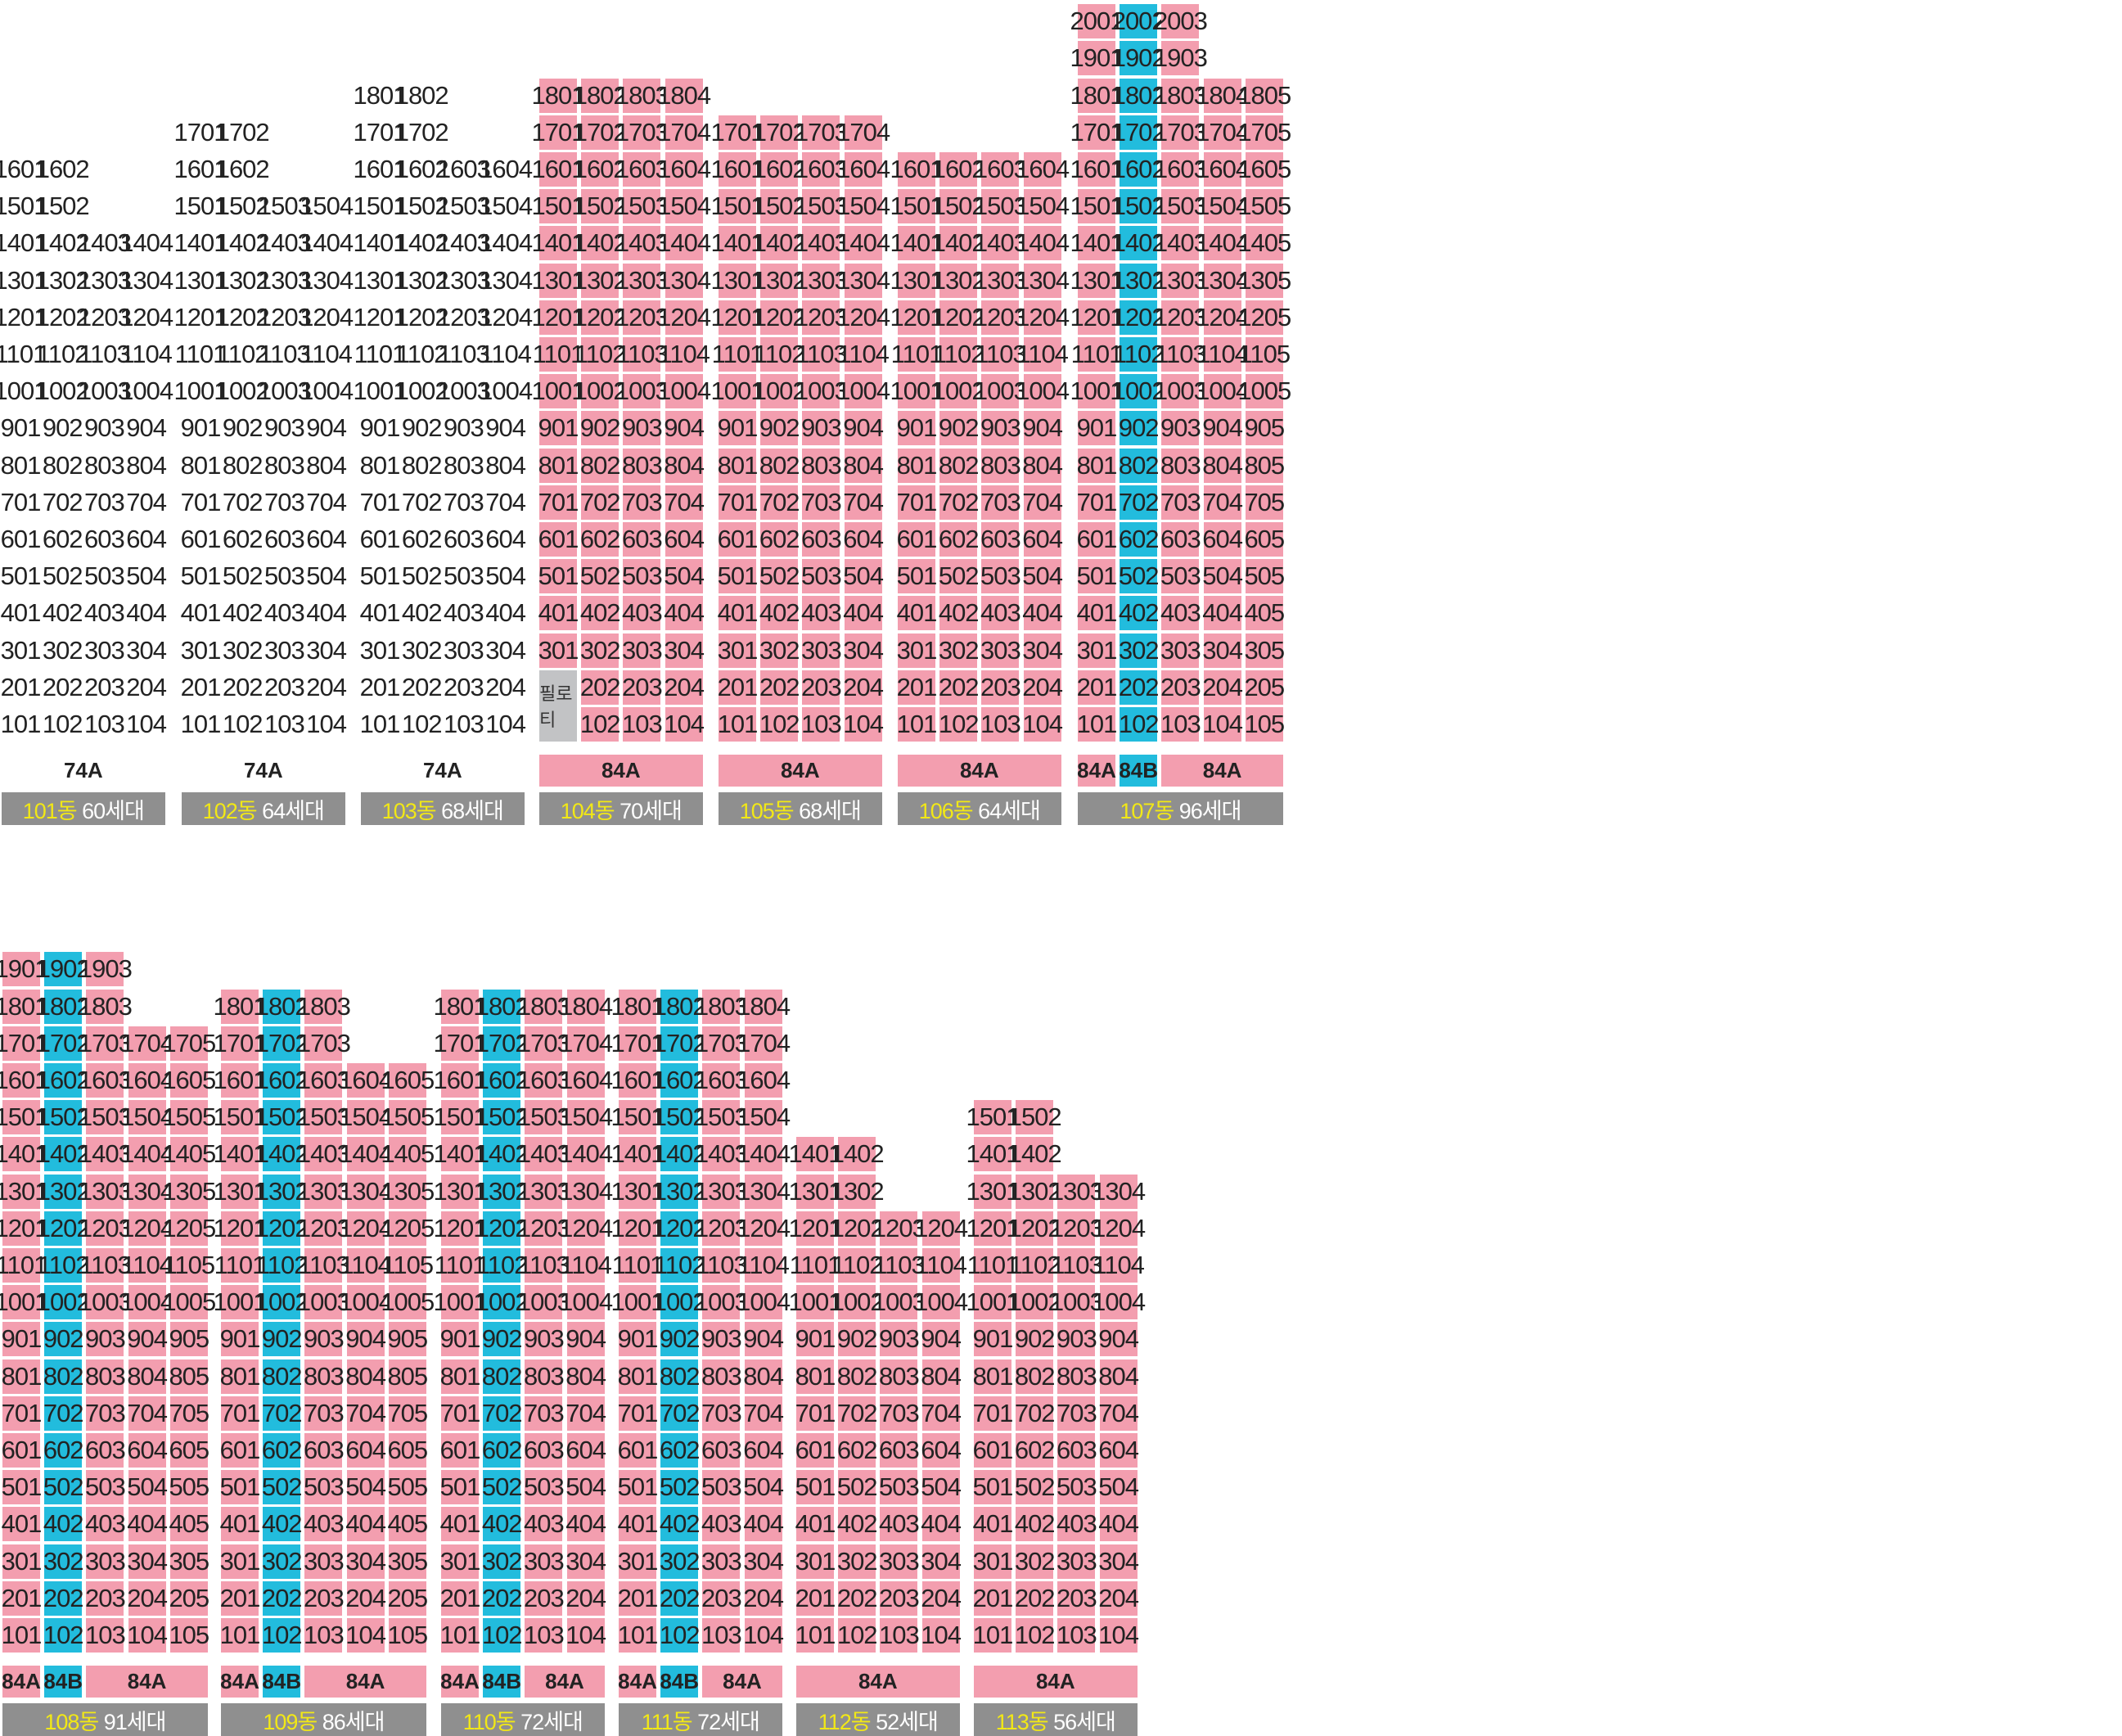 This screenshot has width=2122, height=1736. I want to click on unit-cell: 1201, so click(24, 1228).